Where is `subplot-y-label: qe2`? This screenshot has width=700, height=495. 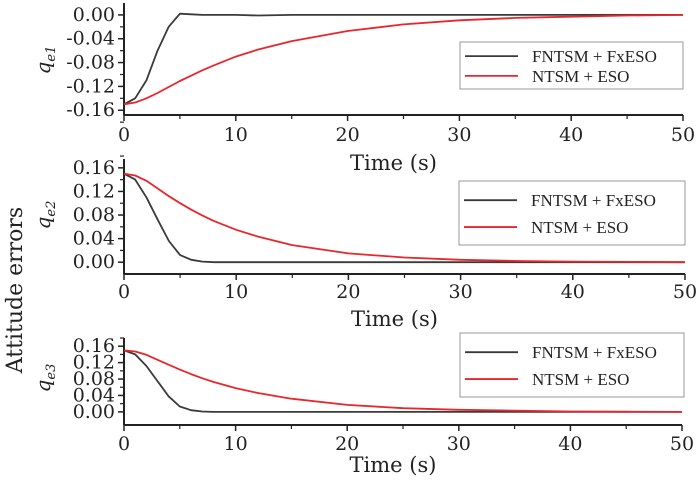
subplot-y-label: qe2 is located at coordinates (45, 215).